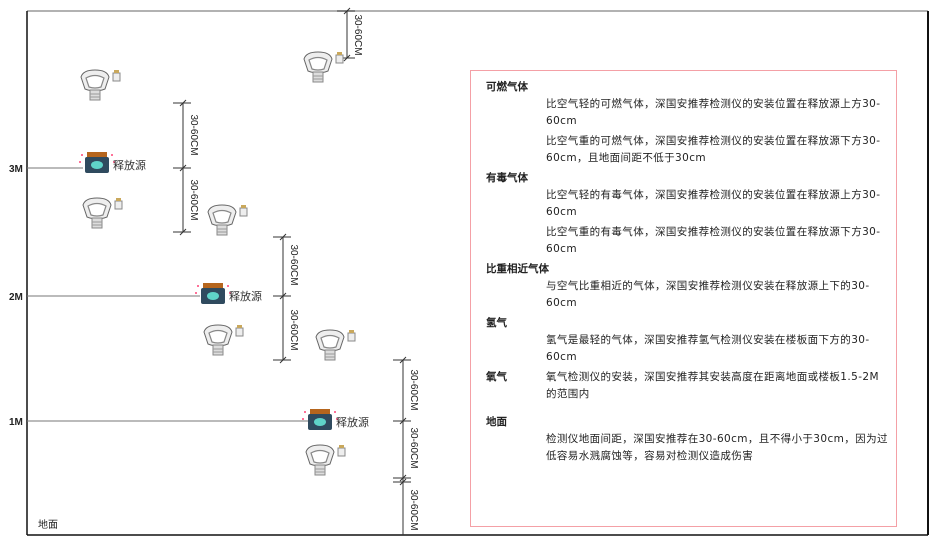 The width and height of the screenshot is (938, 541). I want to click on level-1m-label: 1M, so click(16, 422).